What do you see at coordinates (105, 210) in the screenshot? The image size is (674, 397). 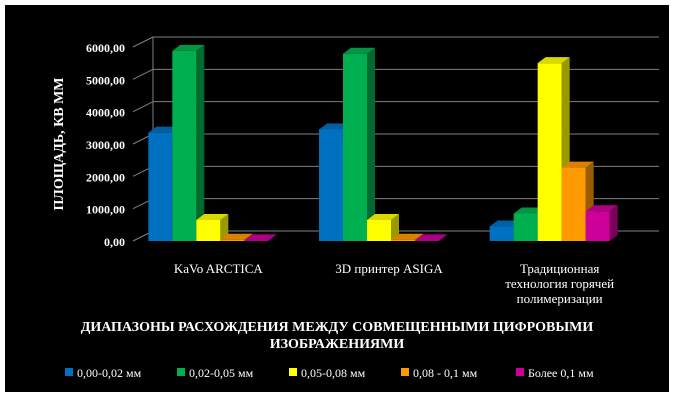 I see `y-tick-label: 1000,00` at bounding box center [105, 210].